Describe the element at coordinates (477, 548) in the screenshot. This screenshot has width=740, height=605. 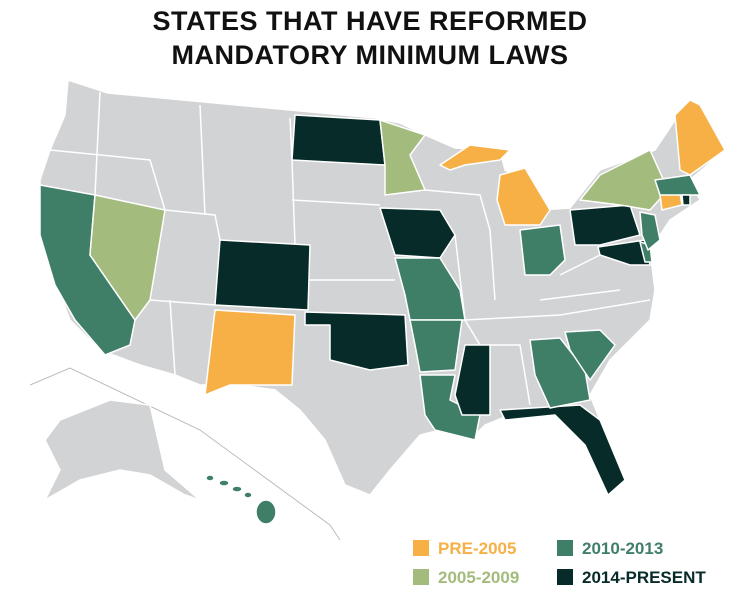
I see `legend-label: PRE-2005` at that location.